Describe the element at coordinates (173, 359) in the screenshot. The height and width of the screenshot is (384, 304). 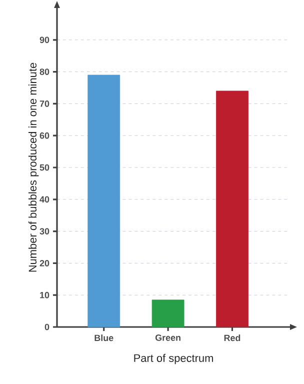
I see `x-axis-title: Part of spectrum` at that location.